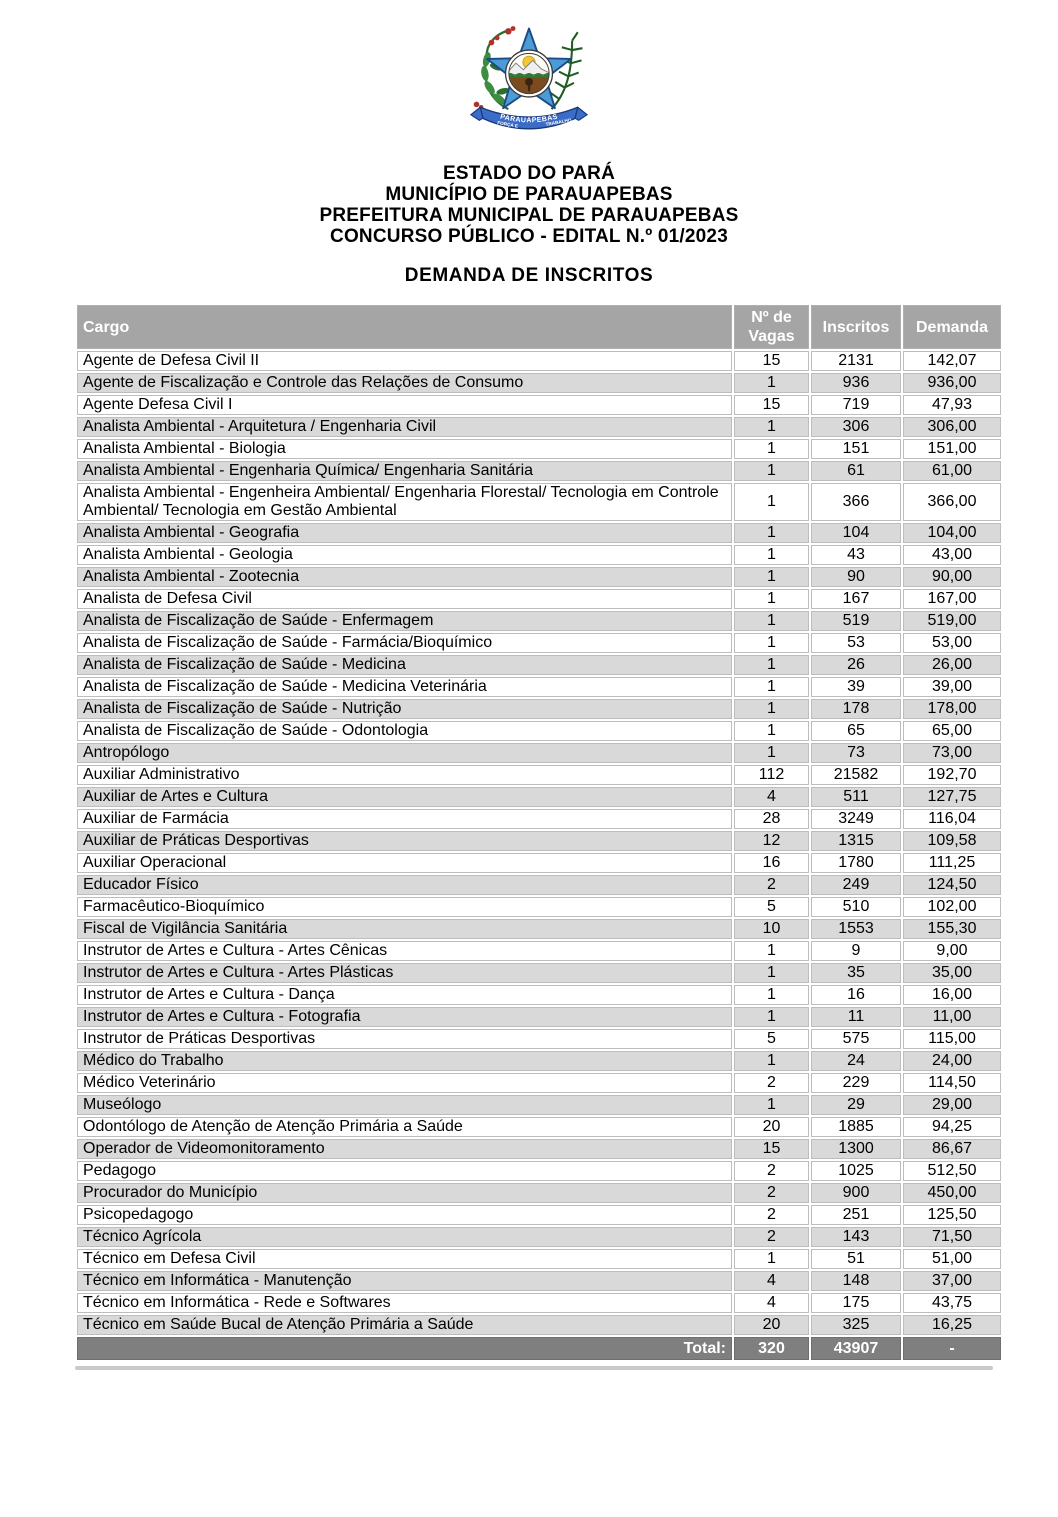 The height and width of the screenshot is (1517, 1058). I want to click on table-row: Técnico em Defesa Civil 1 51 51,00, so click(539, 1259).